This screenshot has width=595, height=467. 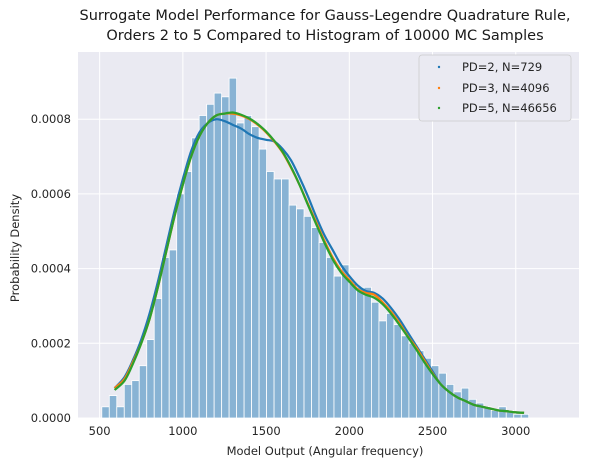 What do you see at coordinates (310, 431) in the screenshot?
I see `x-axis-ticks: 500 1000 1500 2000 2500 3000` at bounding box center [310, 431].